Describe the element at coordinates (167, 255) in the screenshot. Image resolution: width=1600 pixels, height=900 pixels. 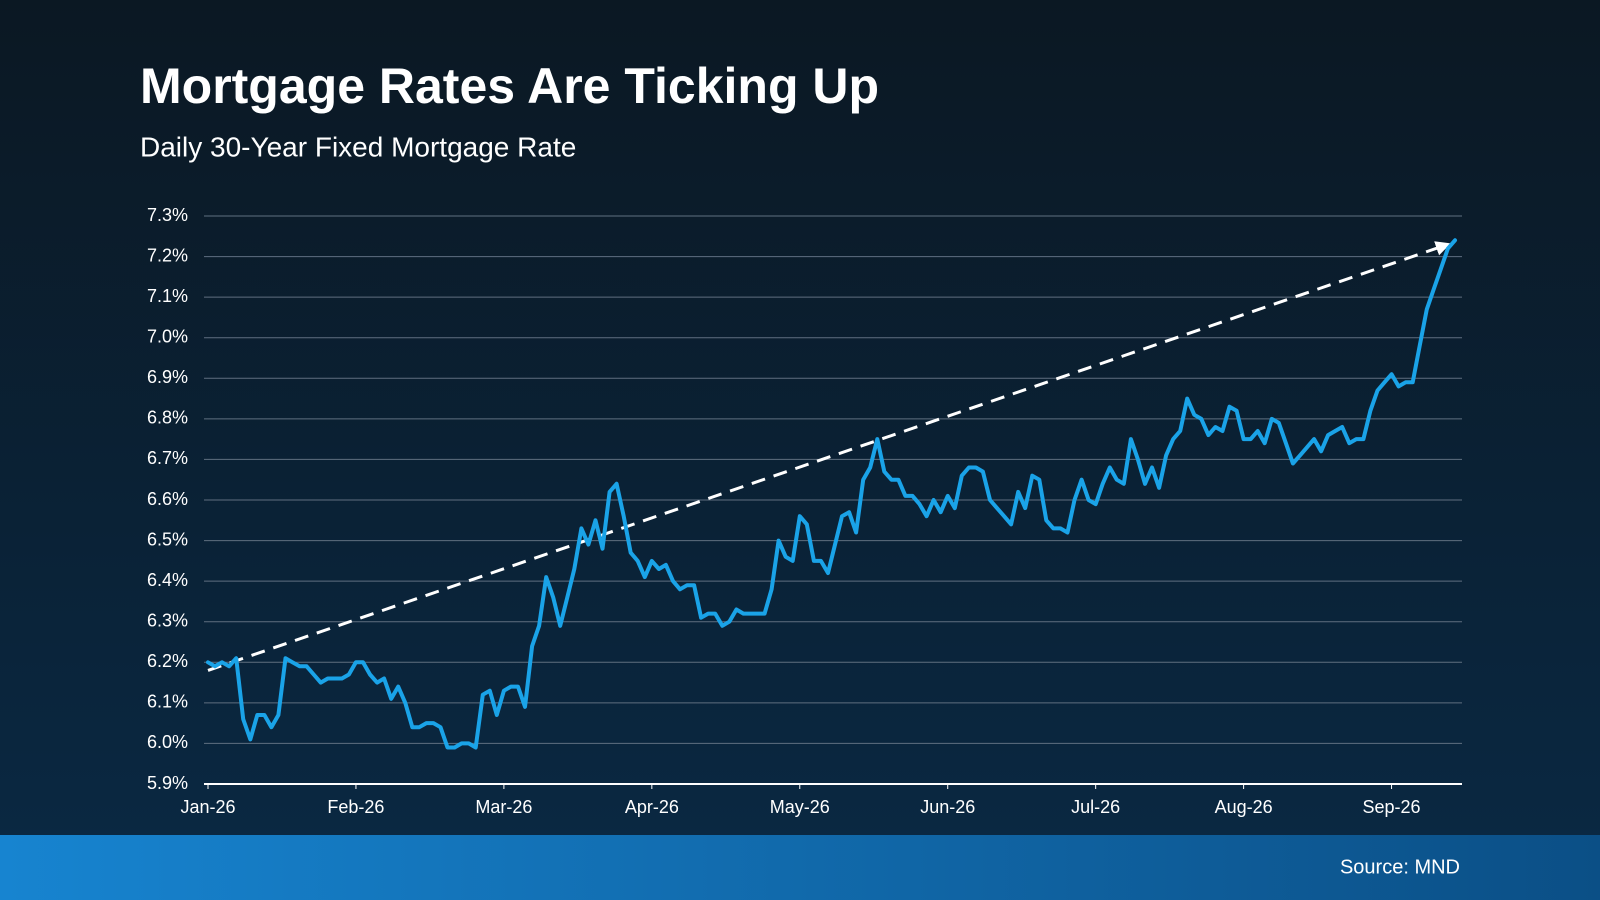
I see `y-tick-label: 7.2%` at that location.